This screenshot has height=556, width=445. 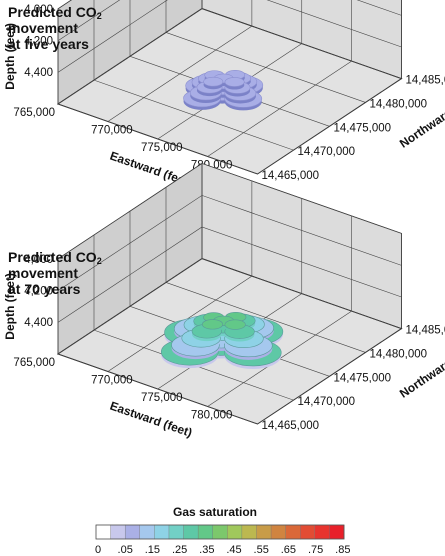 What do you see at coordinates (233, 550) in the screenshot?
I see `colorbar-tick-label: .45` at bounding box center [233, 550].